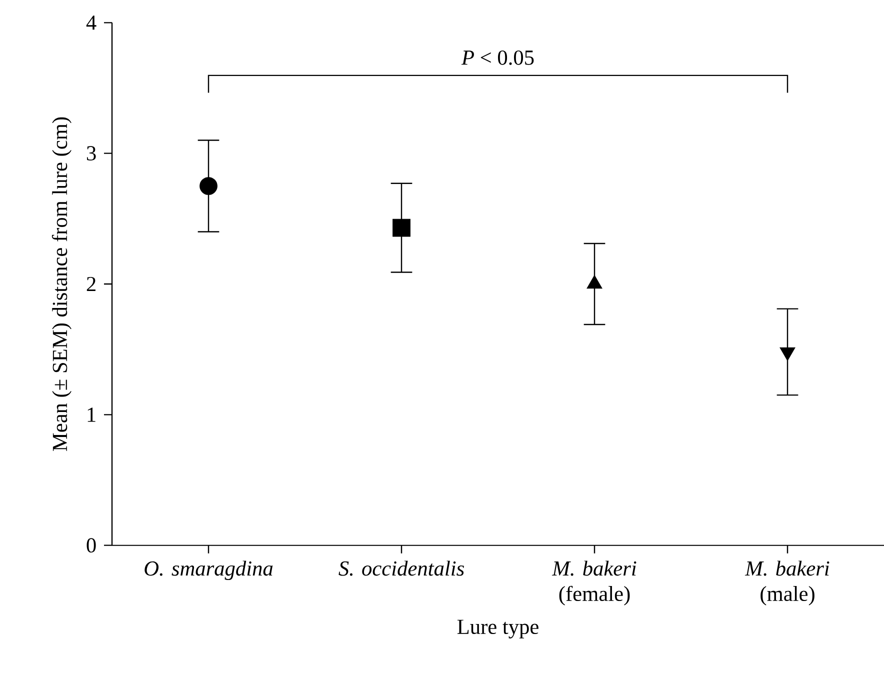 The width and height of the screenshot is (884, 689). What do you see at coordinates (401, 568) in the screenshot?
I see `x-tick-label: S. occidentalis` at bounding box center [401, 568].